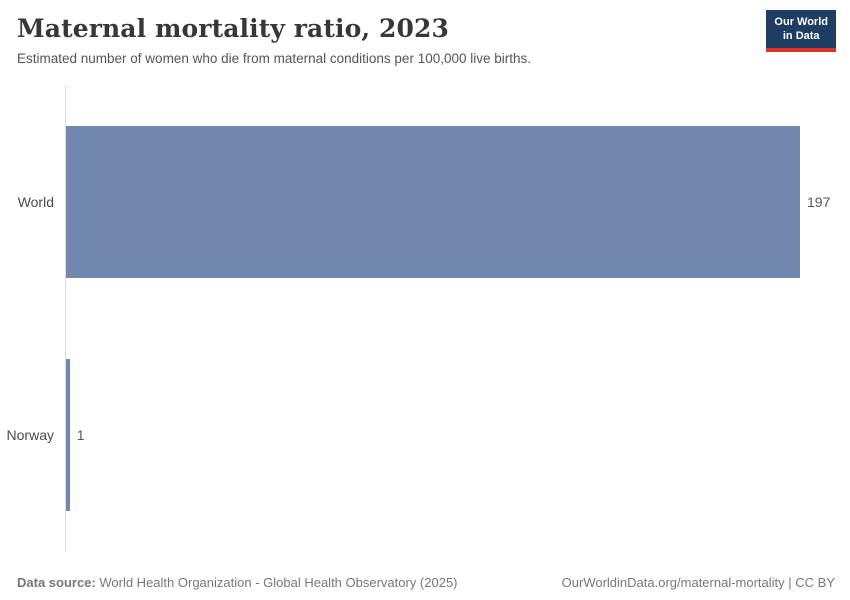 The image size is (850, 600). Describe the element at coordinates (35, 201) in the screenshot. I see `category-label-world: World` at that location.